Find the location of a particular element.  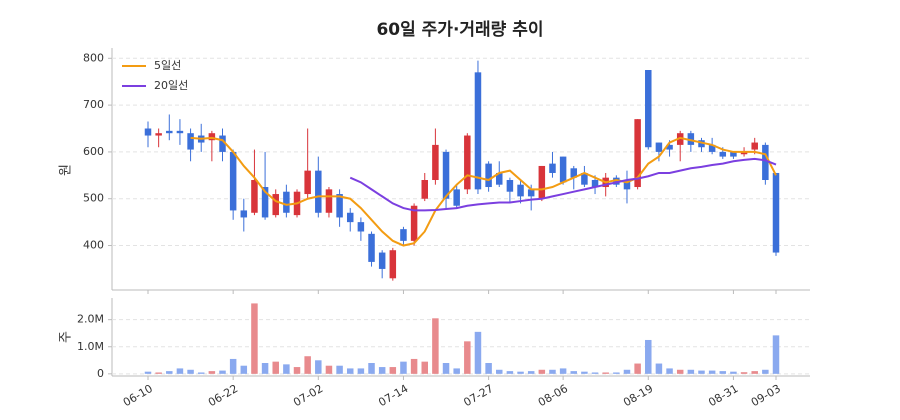

x-tick-label: 08-19 is located at coordinates (638, 395).